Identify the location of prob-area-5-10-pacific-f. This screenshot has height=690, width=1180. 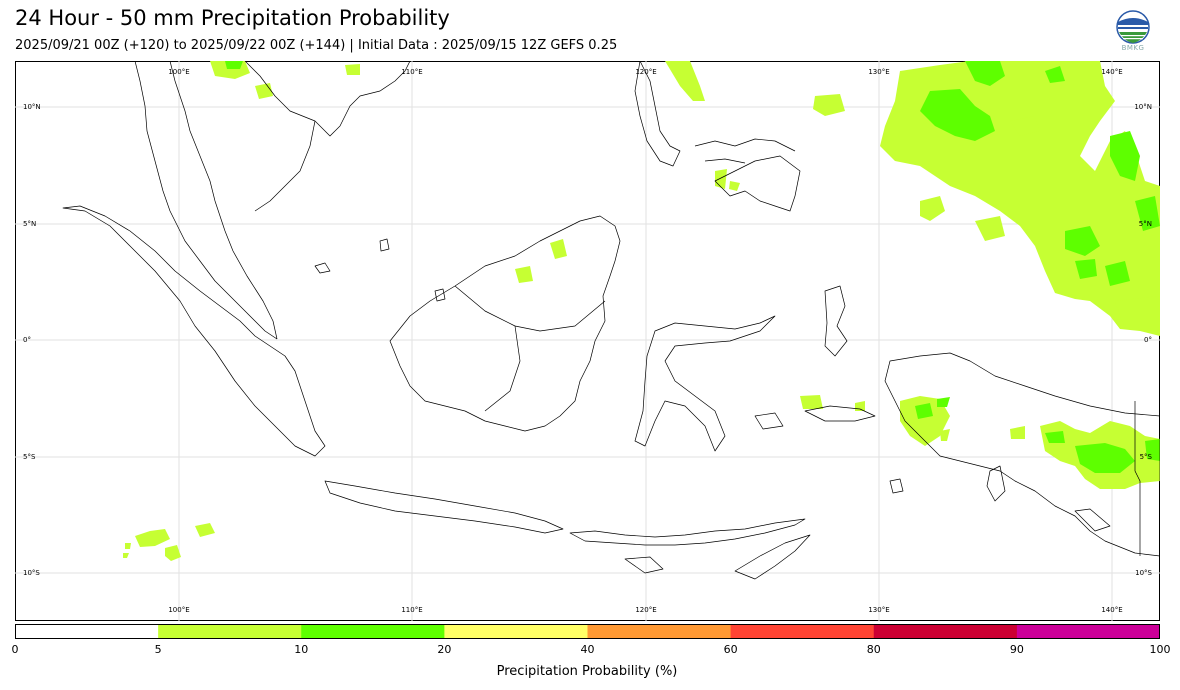
(1025, 126).